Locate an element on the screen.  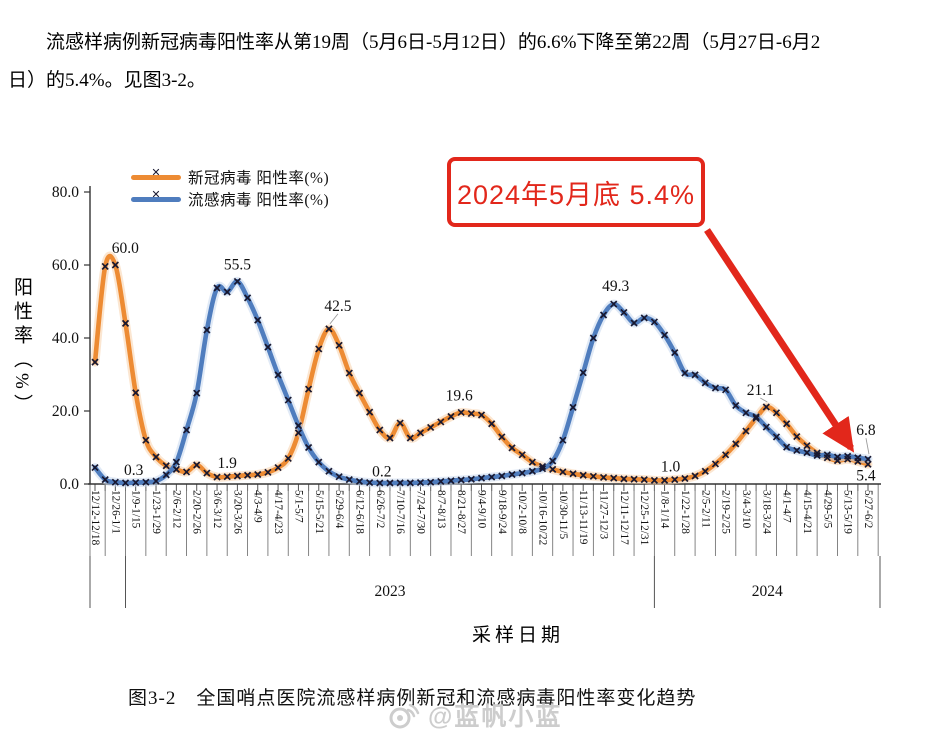
annotation-arrow is located at coordinates (779, 340).